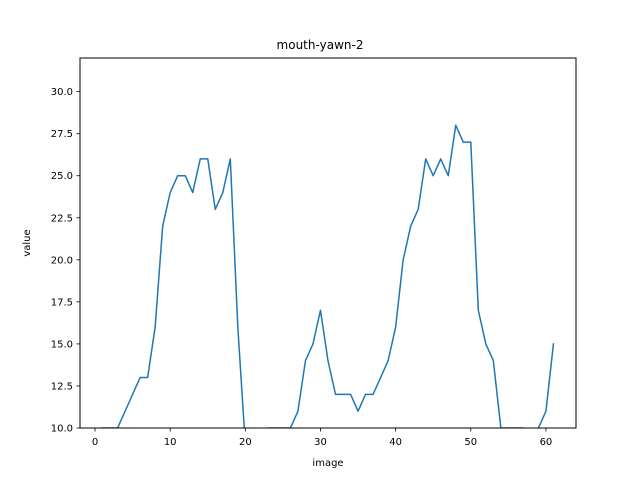 The width and height of the screenshot is (640, 480). I want to click on y-axis: 10.0 12.5 15.0 17.5 20.0 22.5 25.0 27.5 30.0, so click(65, 261).